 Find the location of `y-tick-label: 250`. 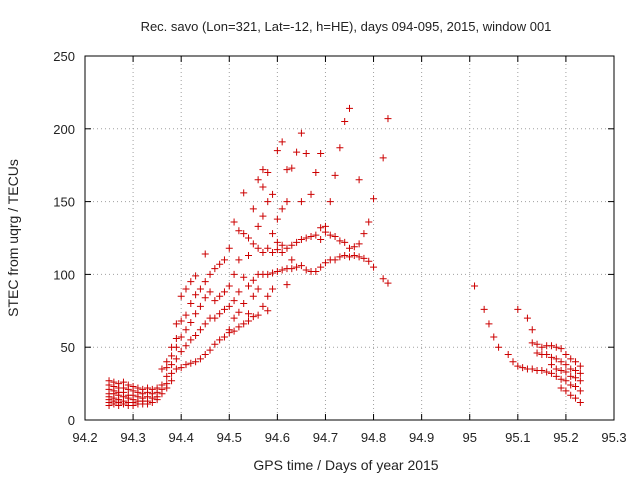

y-tick-label: 250 is located at coordinates (64, 56).